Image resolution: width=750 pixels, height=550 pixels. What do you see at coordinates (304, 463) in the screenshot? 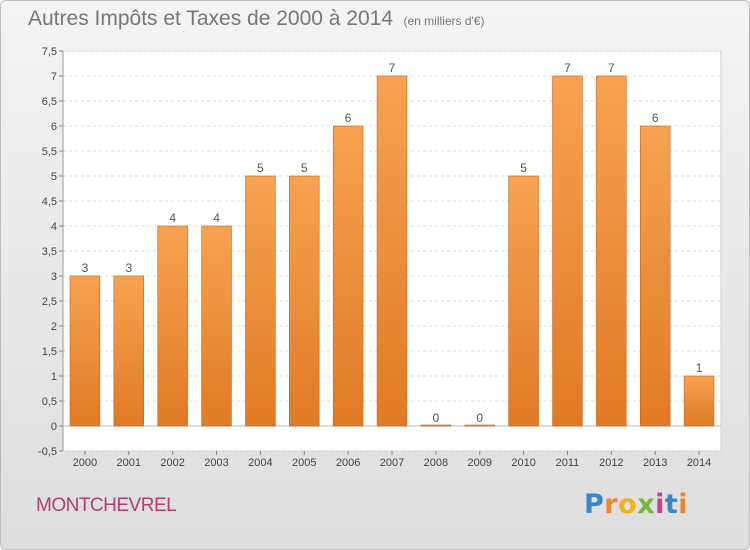
I see `x-tick-label: 2005` at bounding box center [304, 463].